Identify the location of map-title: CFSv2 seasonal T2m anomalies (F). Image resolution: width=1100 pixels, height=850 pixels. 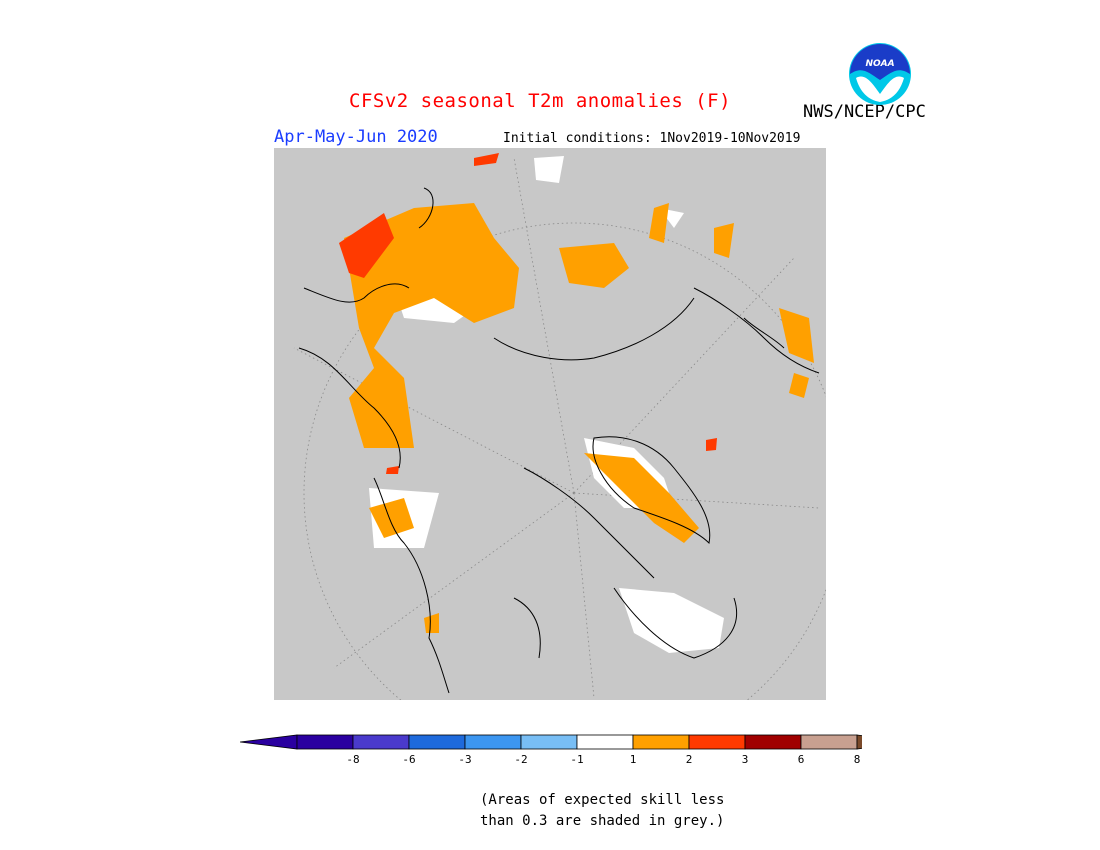
(540, 101).